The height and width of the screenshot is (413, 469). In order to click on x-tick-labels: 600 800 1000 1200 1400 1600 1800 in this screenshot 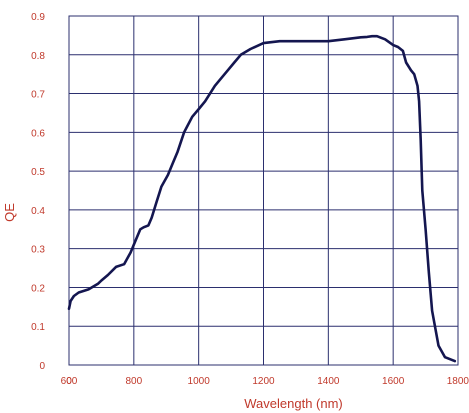, I will do `click(265, 381)`.